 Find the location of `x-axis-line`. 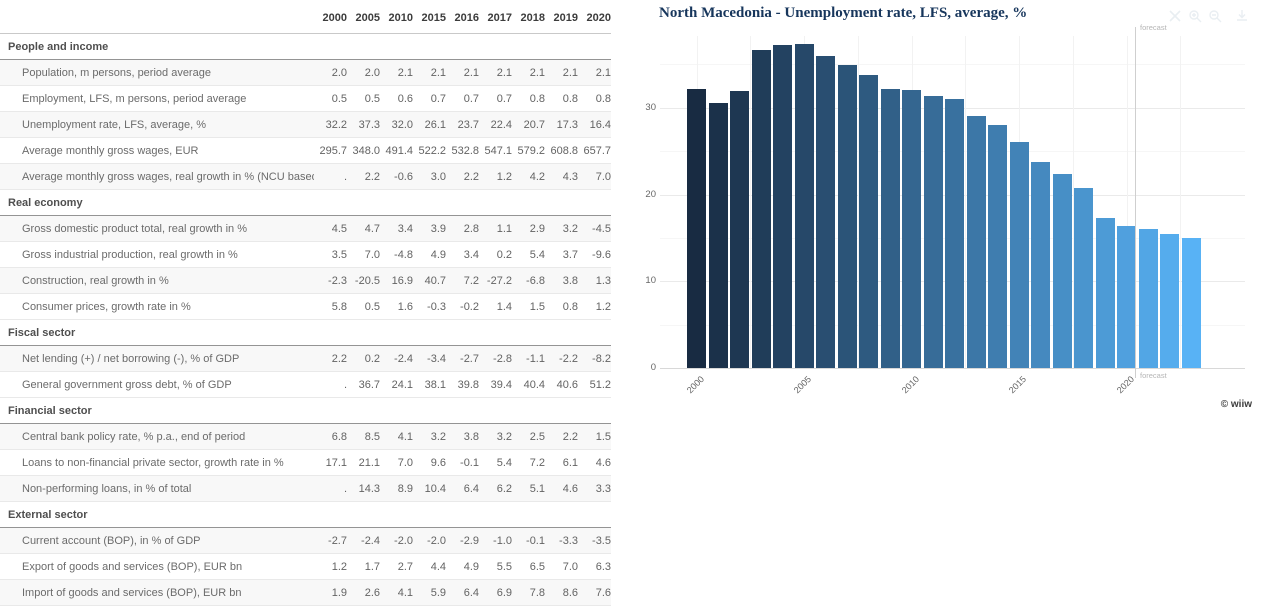

x-axis-line is located at coordinates (952, 368).